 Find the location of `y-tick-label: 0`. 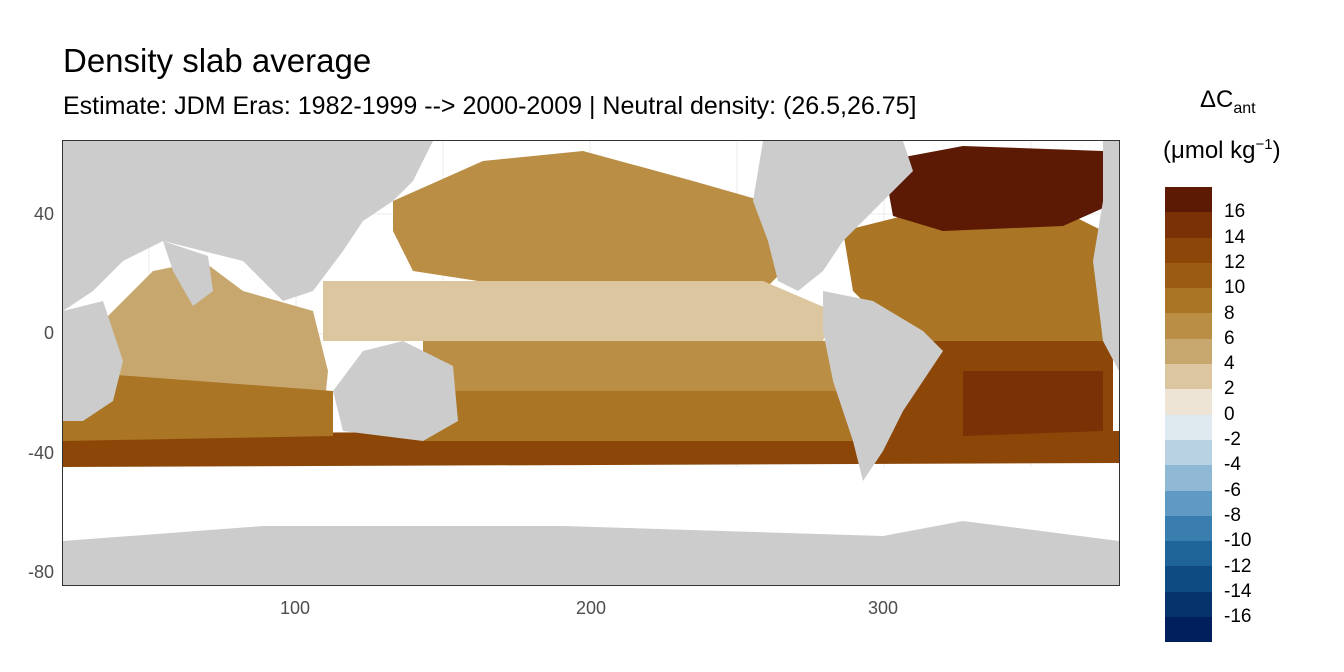

y-tick-label: 0 is located at coordinates (48, 333).